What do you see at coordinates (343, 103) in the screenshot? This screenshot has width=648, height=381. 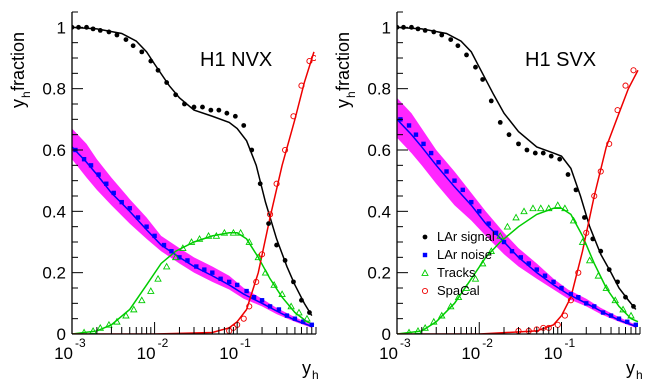 I see `y-axis-title-main: y` at bounding box center [343, 103].